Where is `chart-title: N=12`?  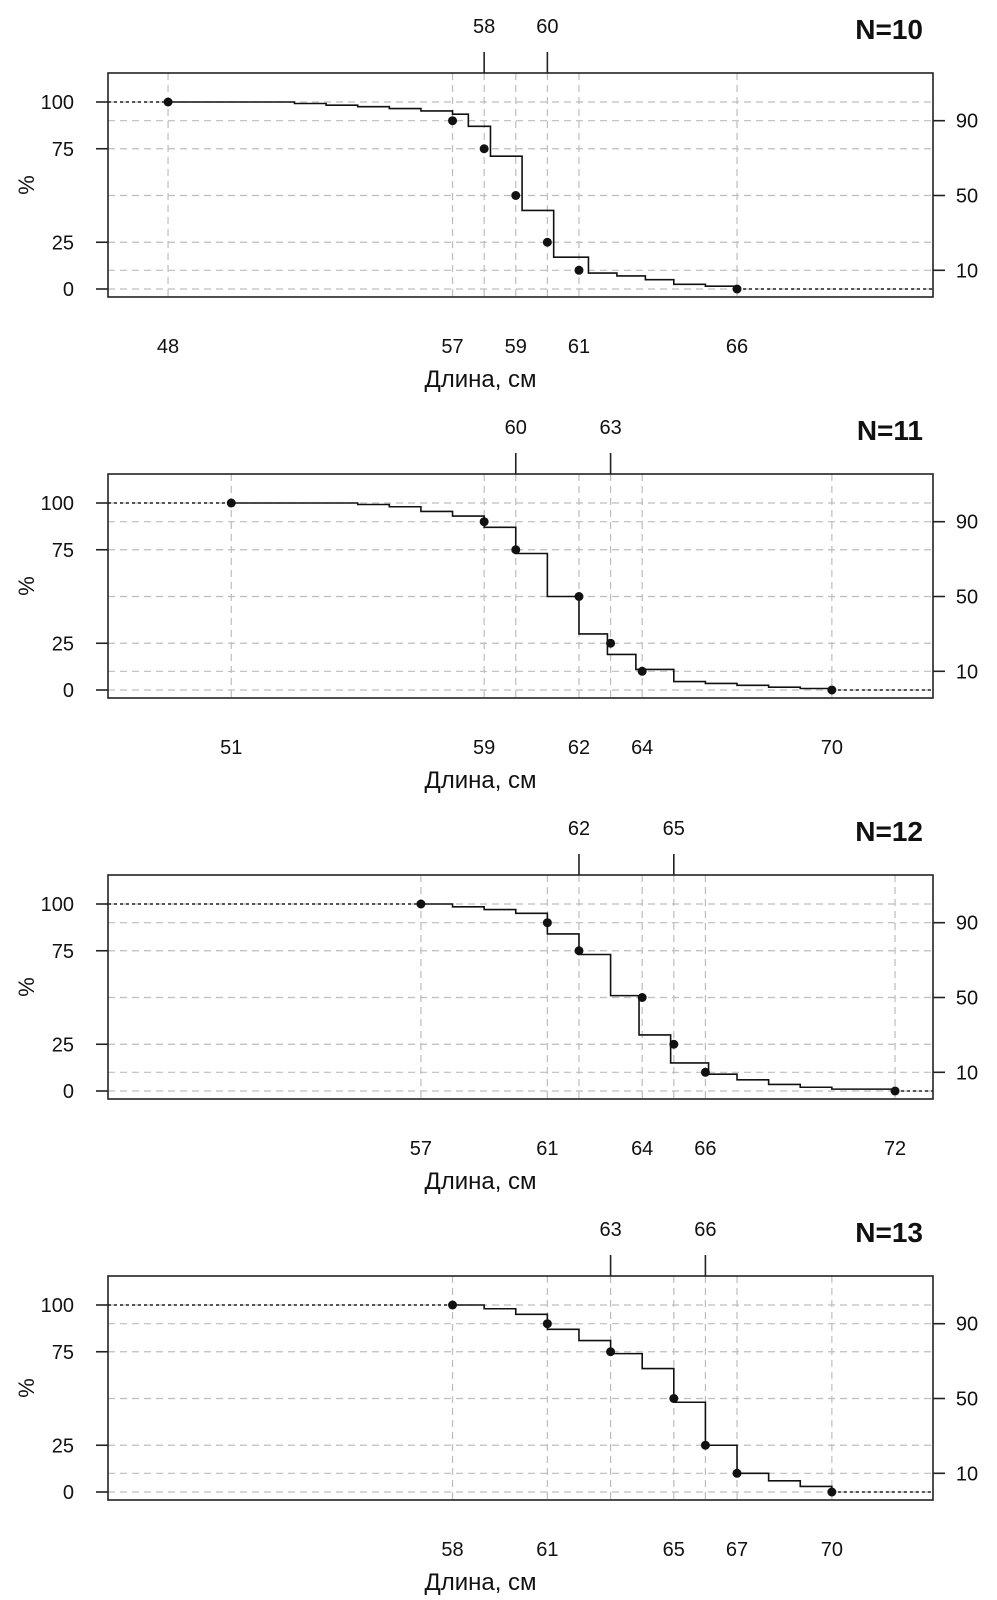
chart-title: N=12 is located at coordinates (889, 831).